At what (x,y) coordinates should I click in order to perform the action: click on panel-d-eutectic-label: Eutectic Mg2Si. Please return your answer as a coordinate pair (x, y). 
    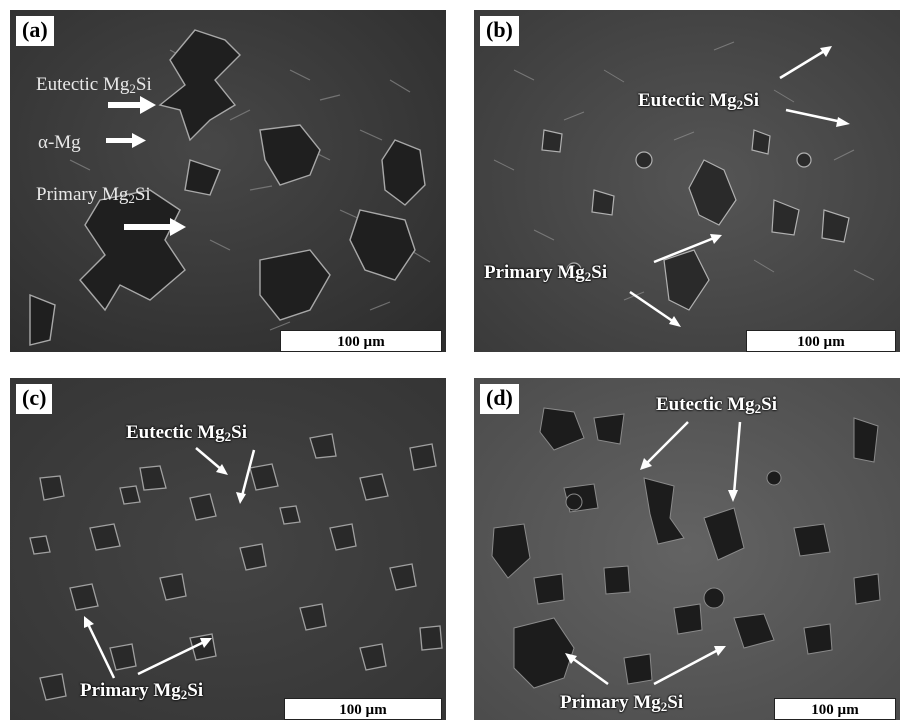
    Looking at the image, I should click on (716, 407).